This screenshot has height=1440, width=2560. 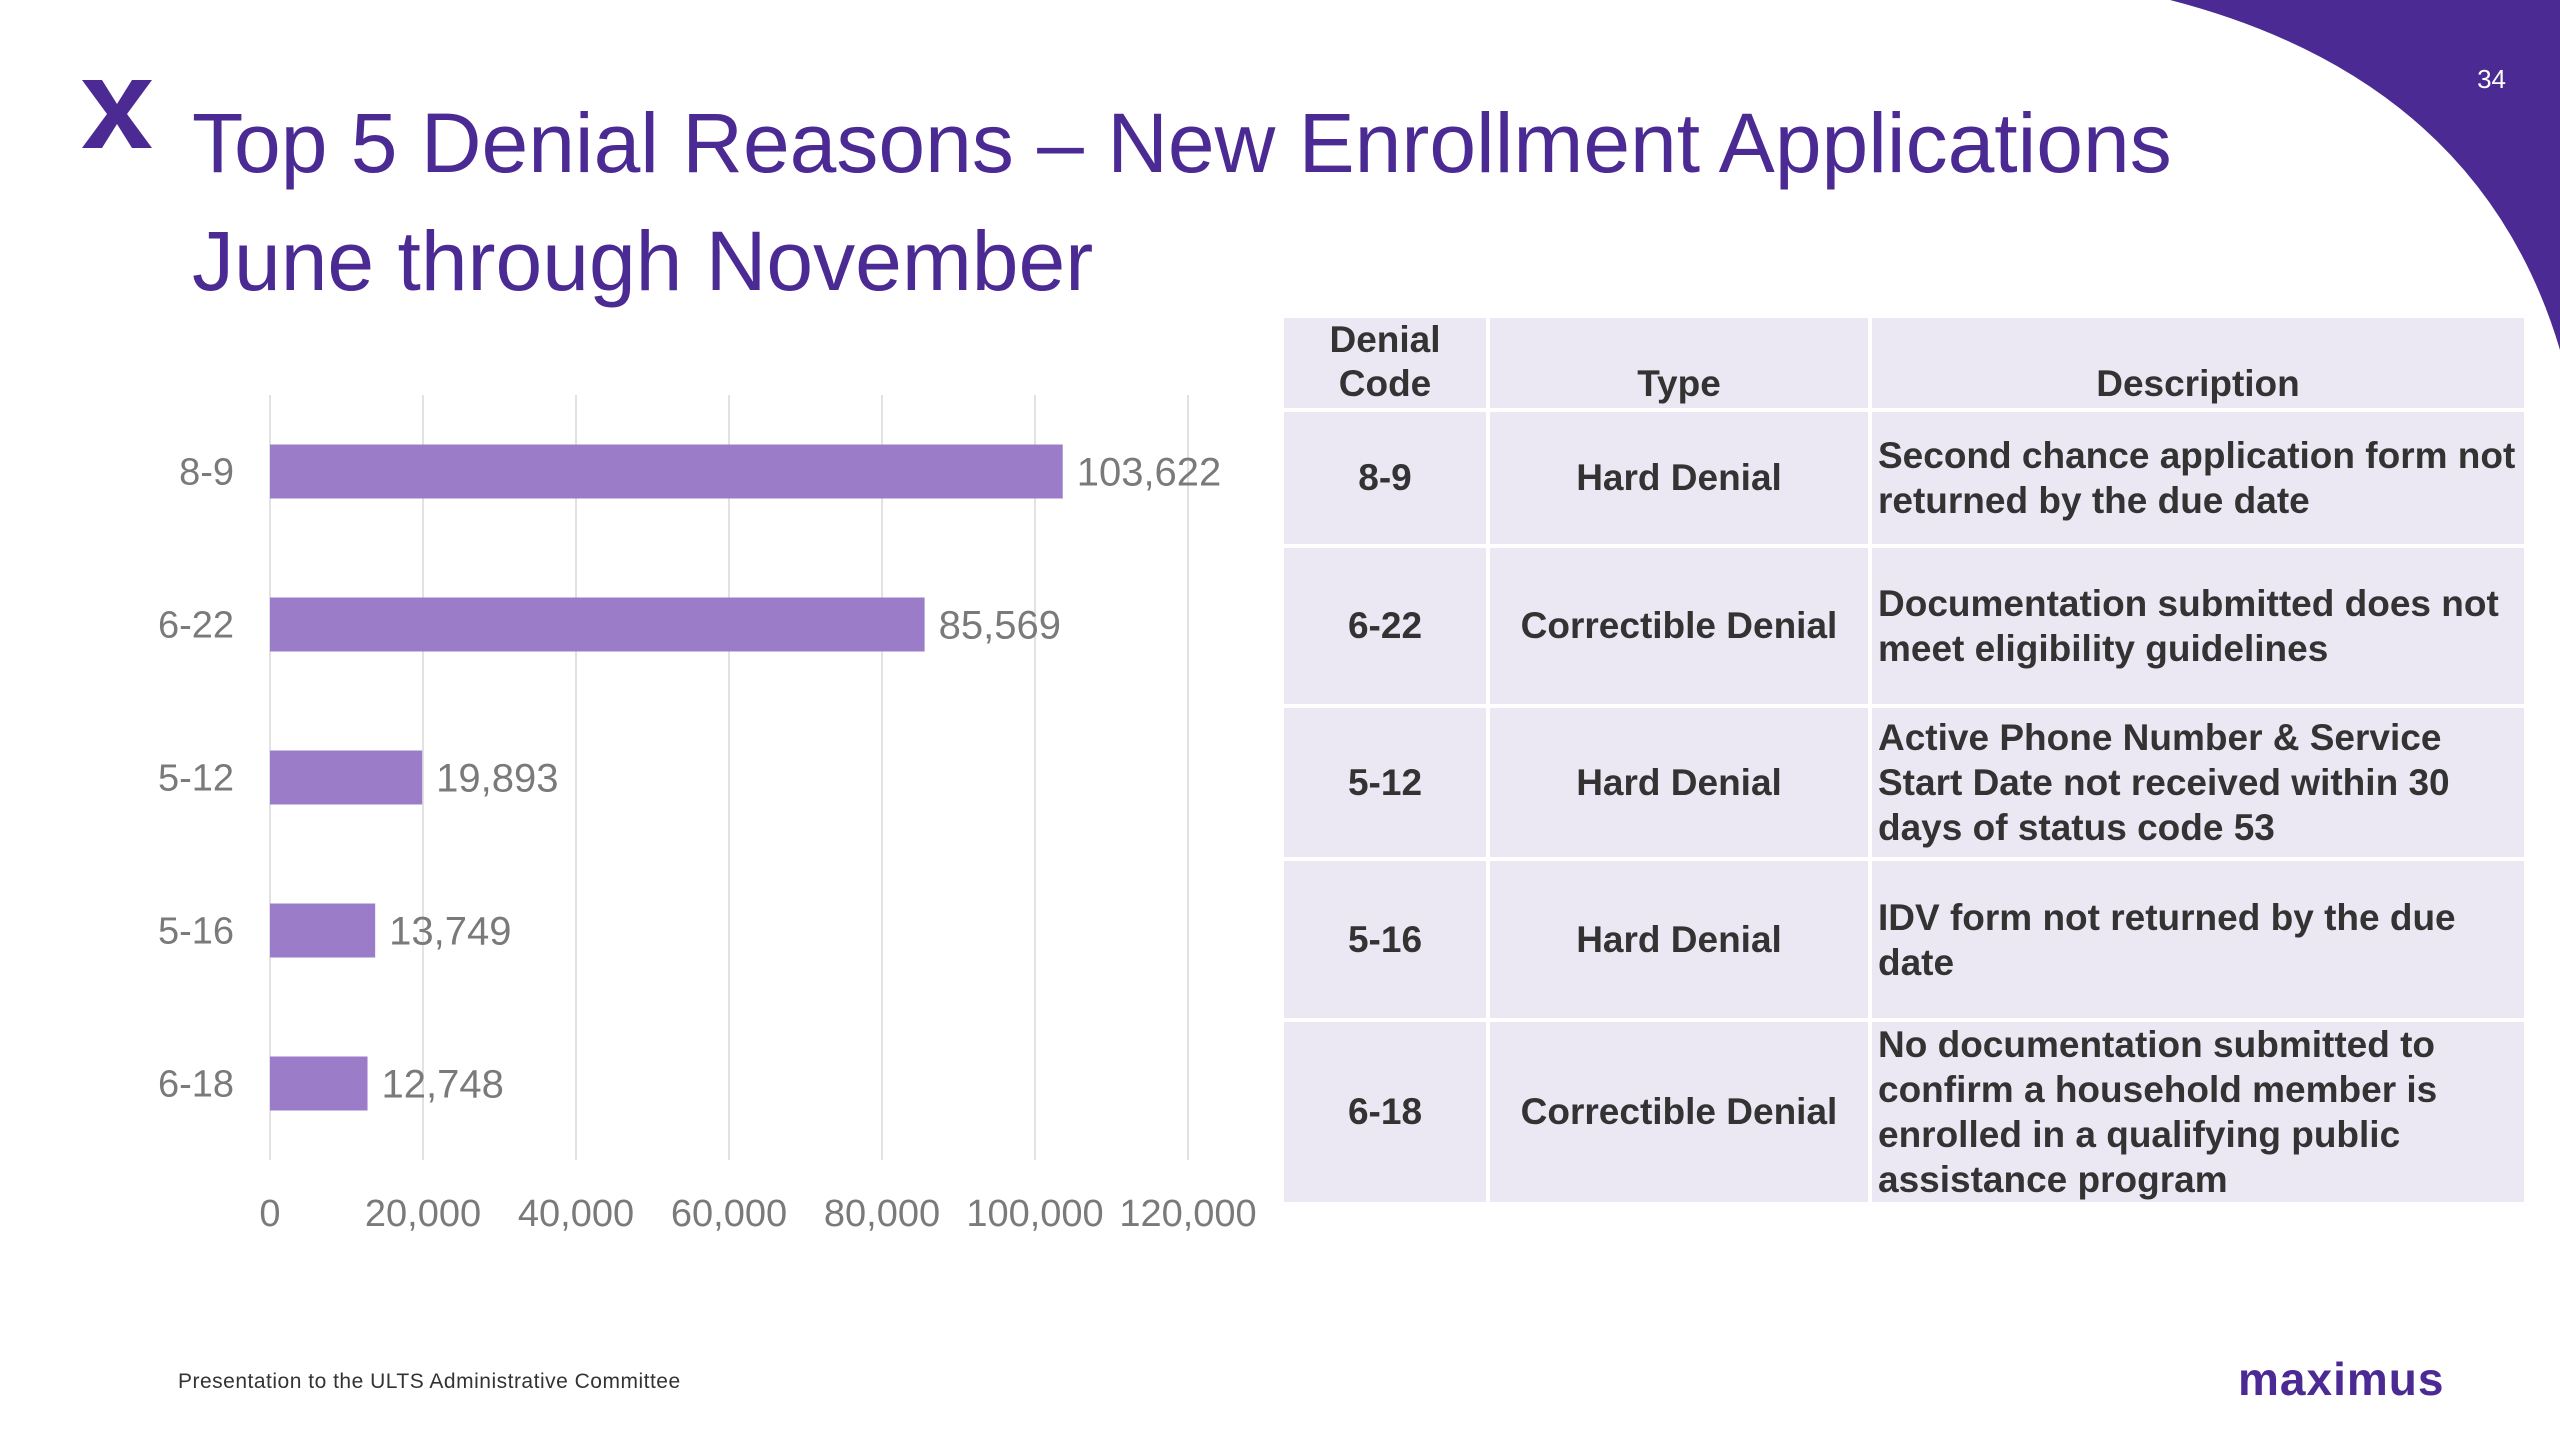 What do you see at coordinates (196, 626) in the screenshot?
I see `category-label: 6-22` at bounding box center [196, 626].